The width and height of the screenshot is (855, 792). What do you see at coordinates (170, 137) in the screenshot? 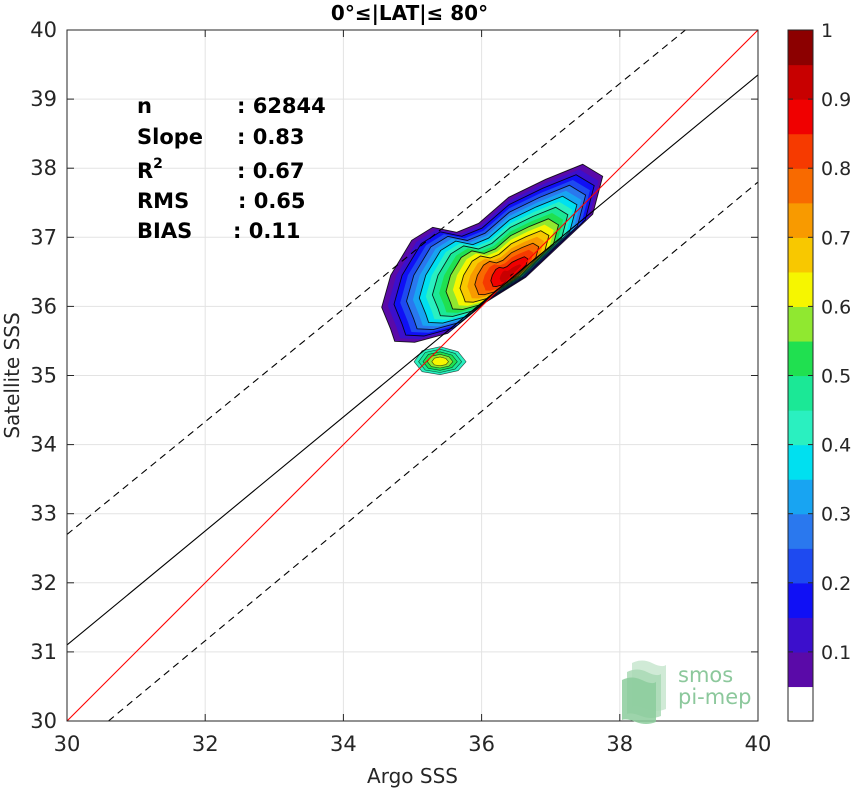
I see `stat-label-slope: Slope` at bounding box center [170, 137].